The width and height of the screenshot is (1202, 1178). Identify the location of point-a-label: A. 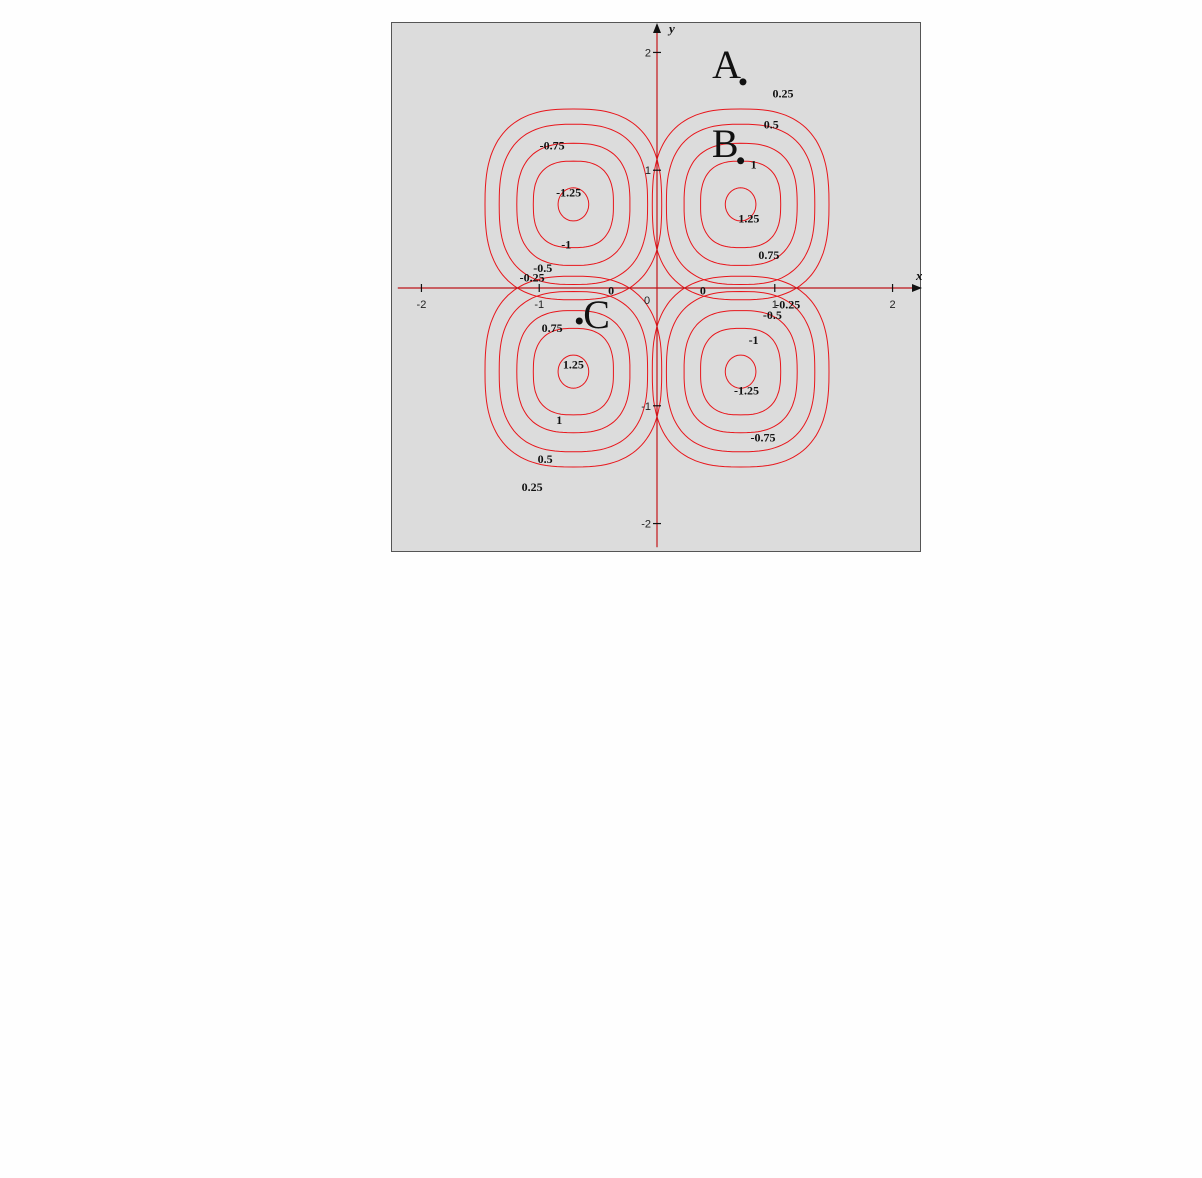
(726, 64).